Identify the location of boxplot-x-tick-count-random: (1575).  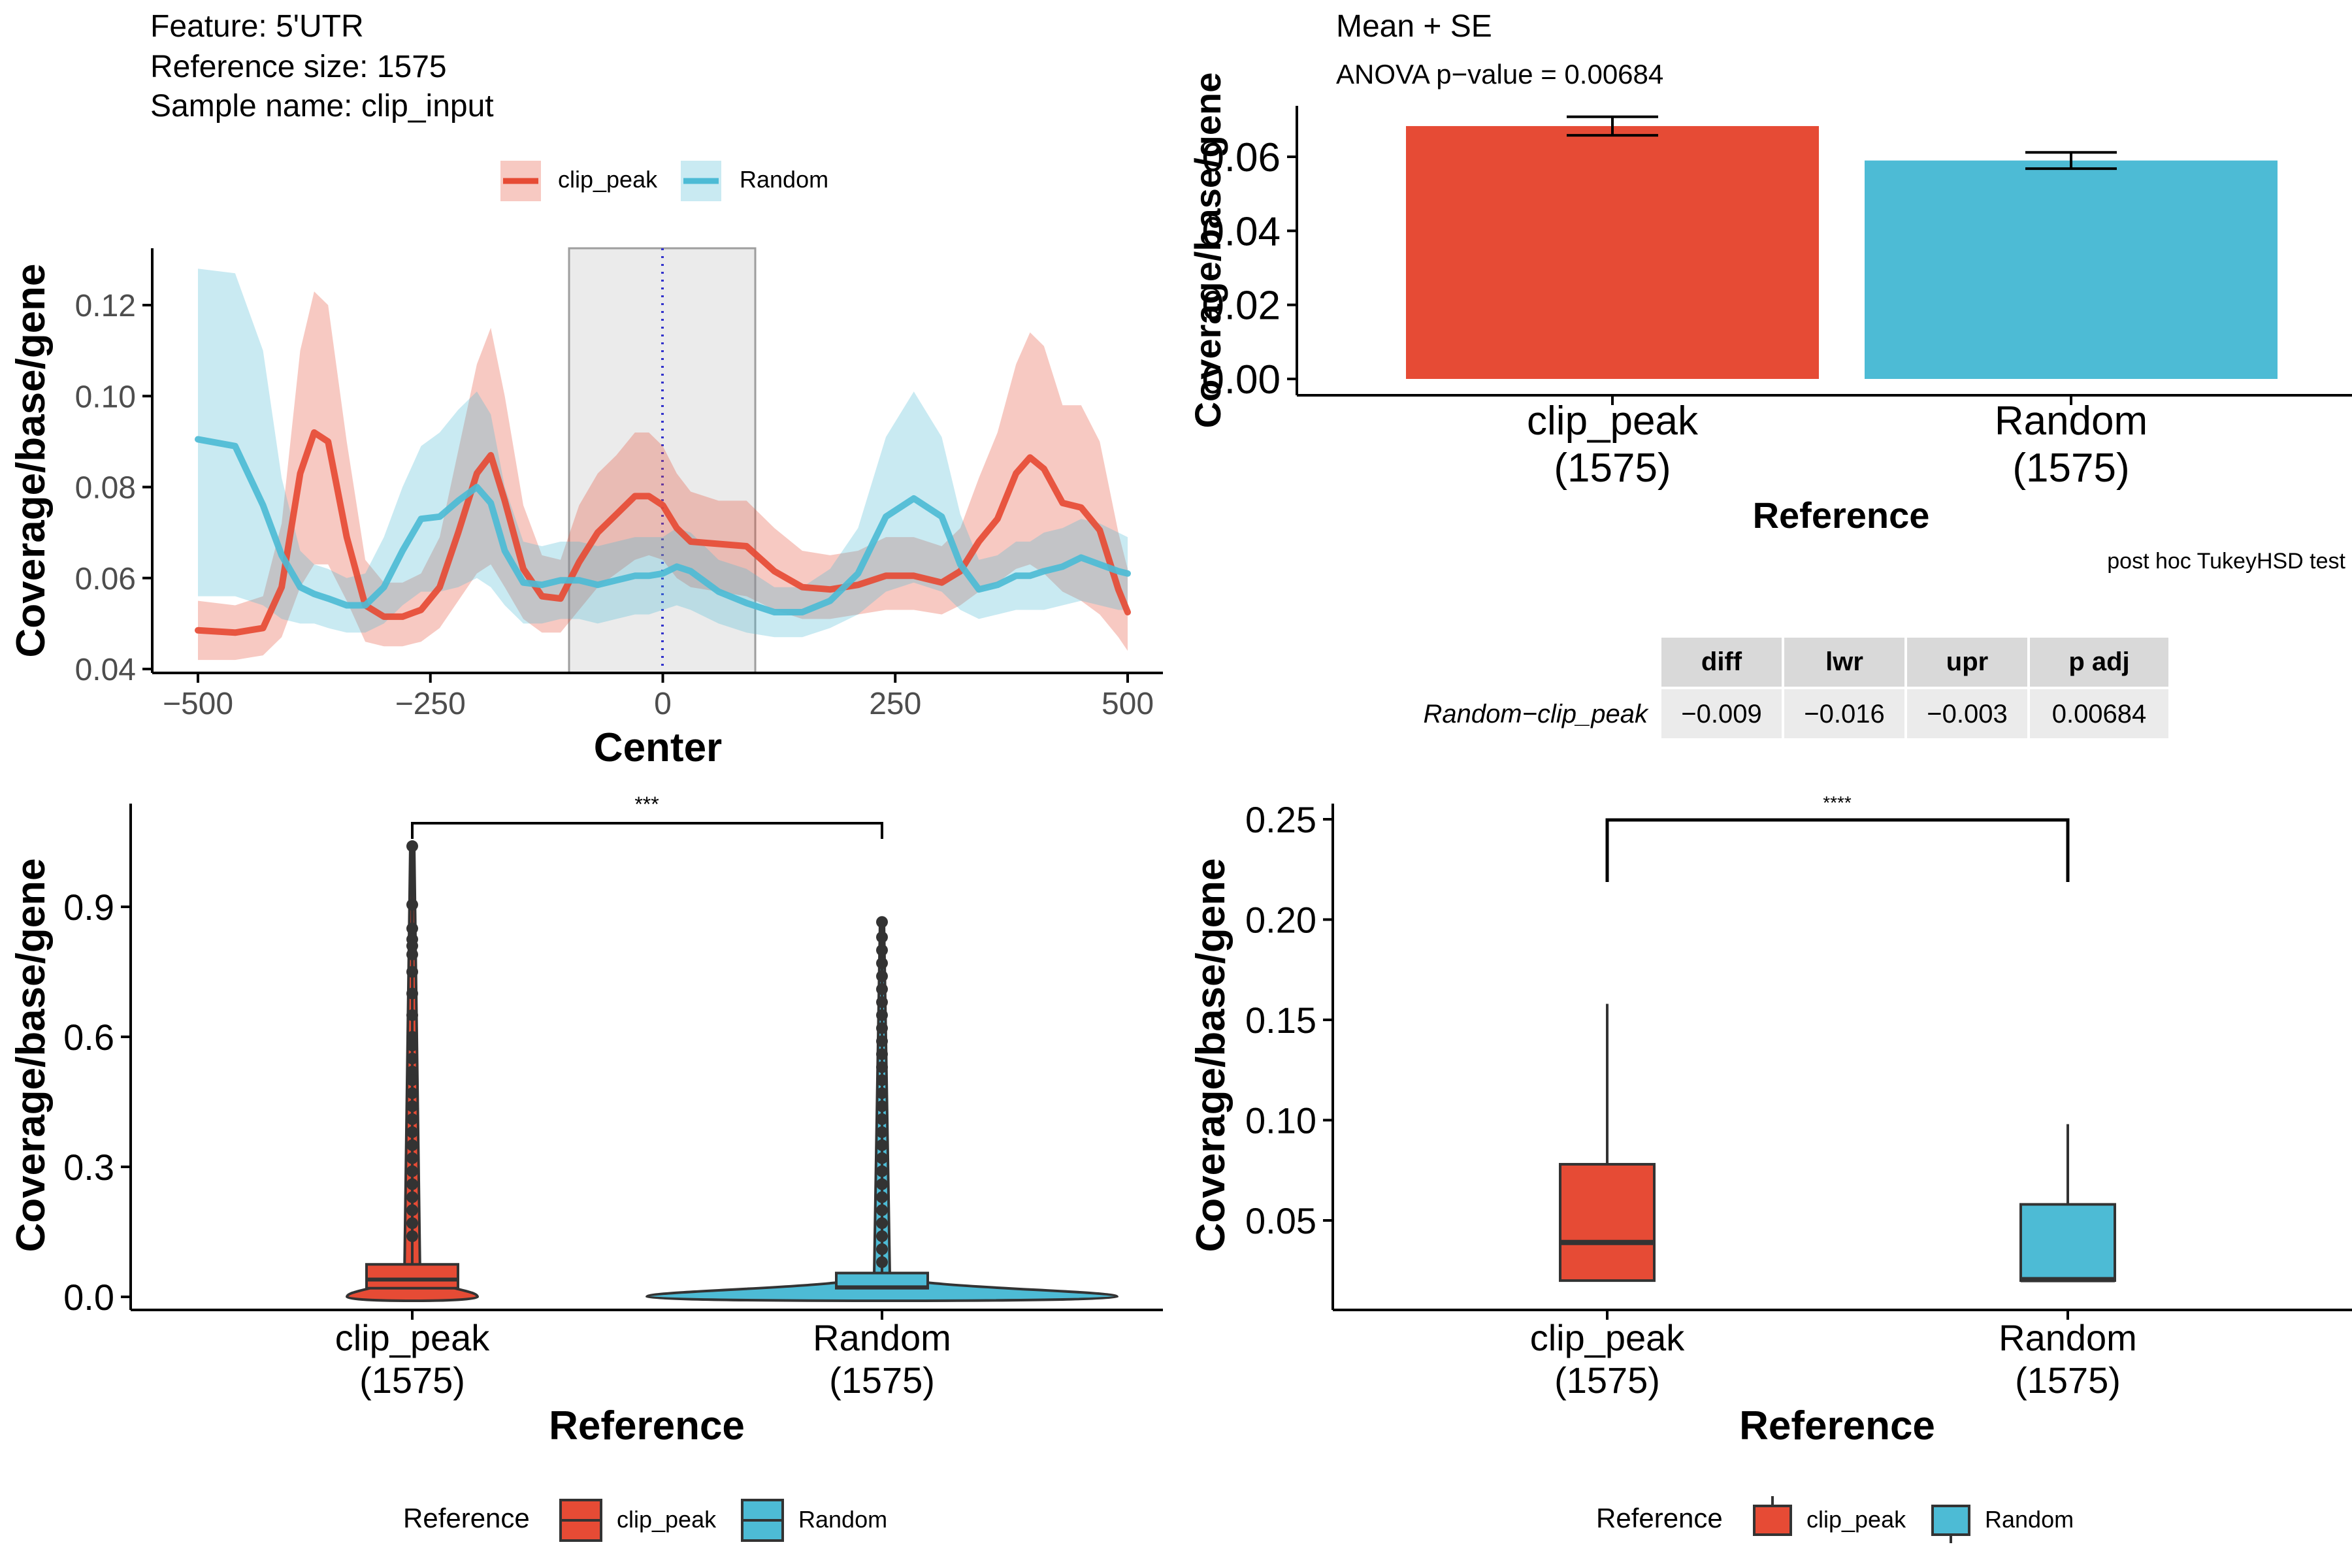
(2068, 1380).